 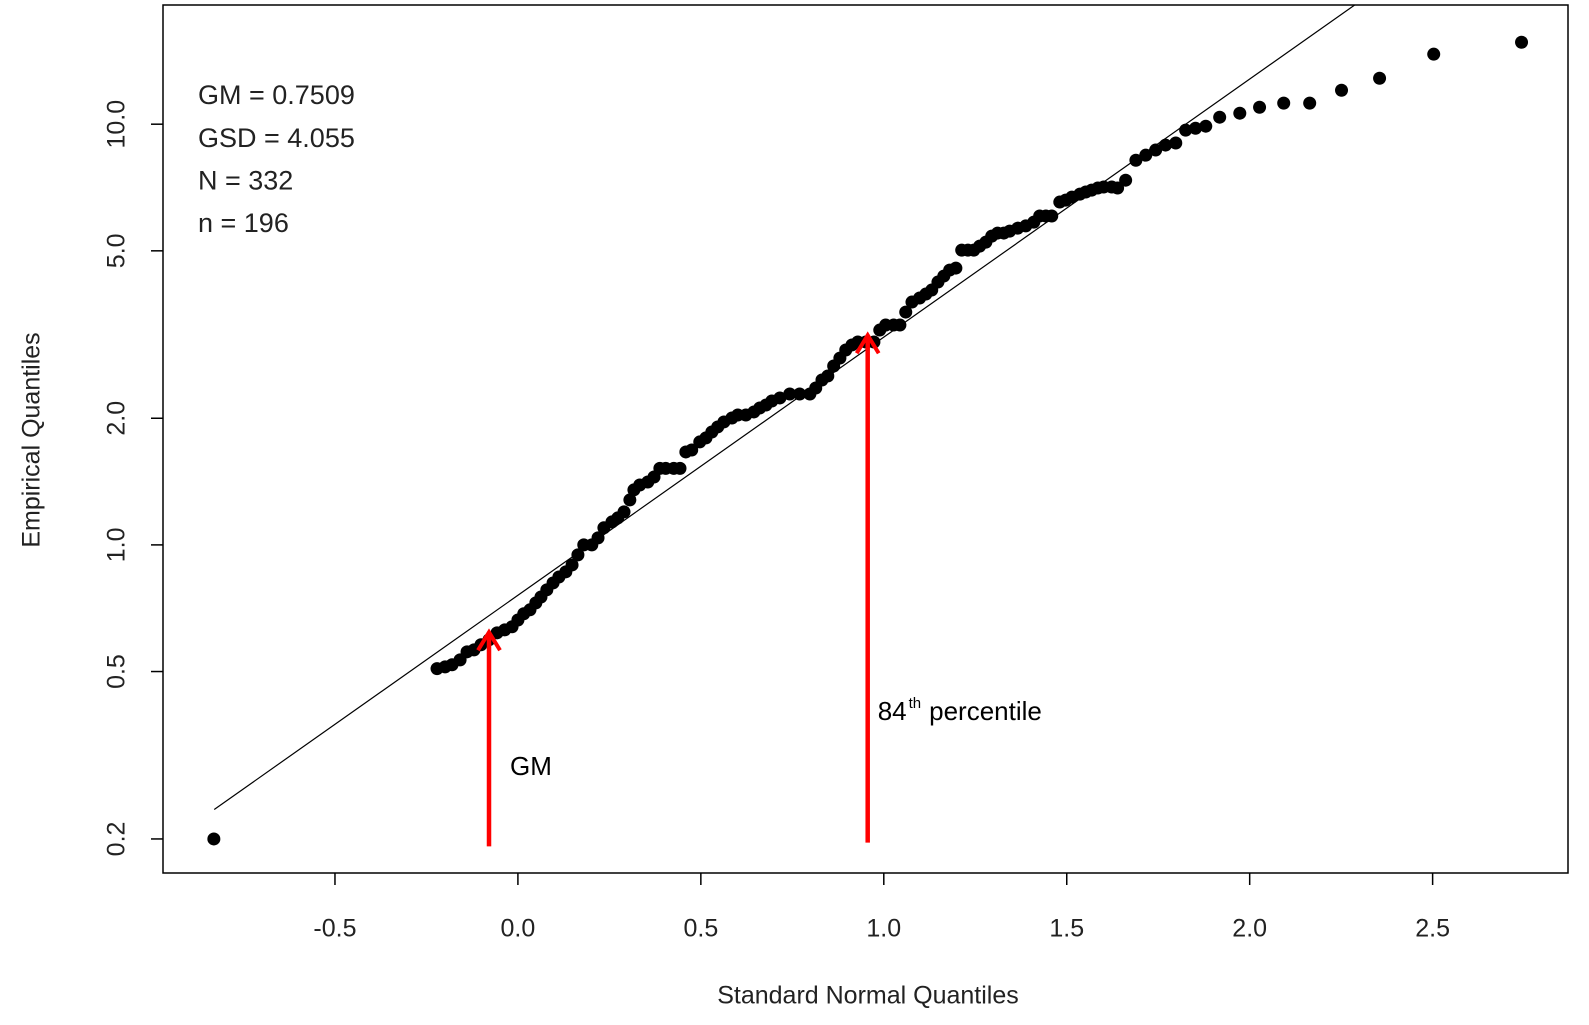 I want to click on x-tick-label: 0.0, so click(x=518, y=929).